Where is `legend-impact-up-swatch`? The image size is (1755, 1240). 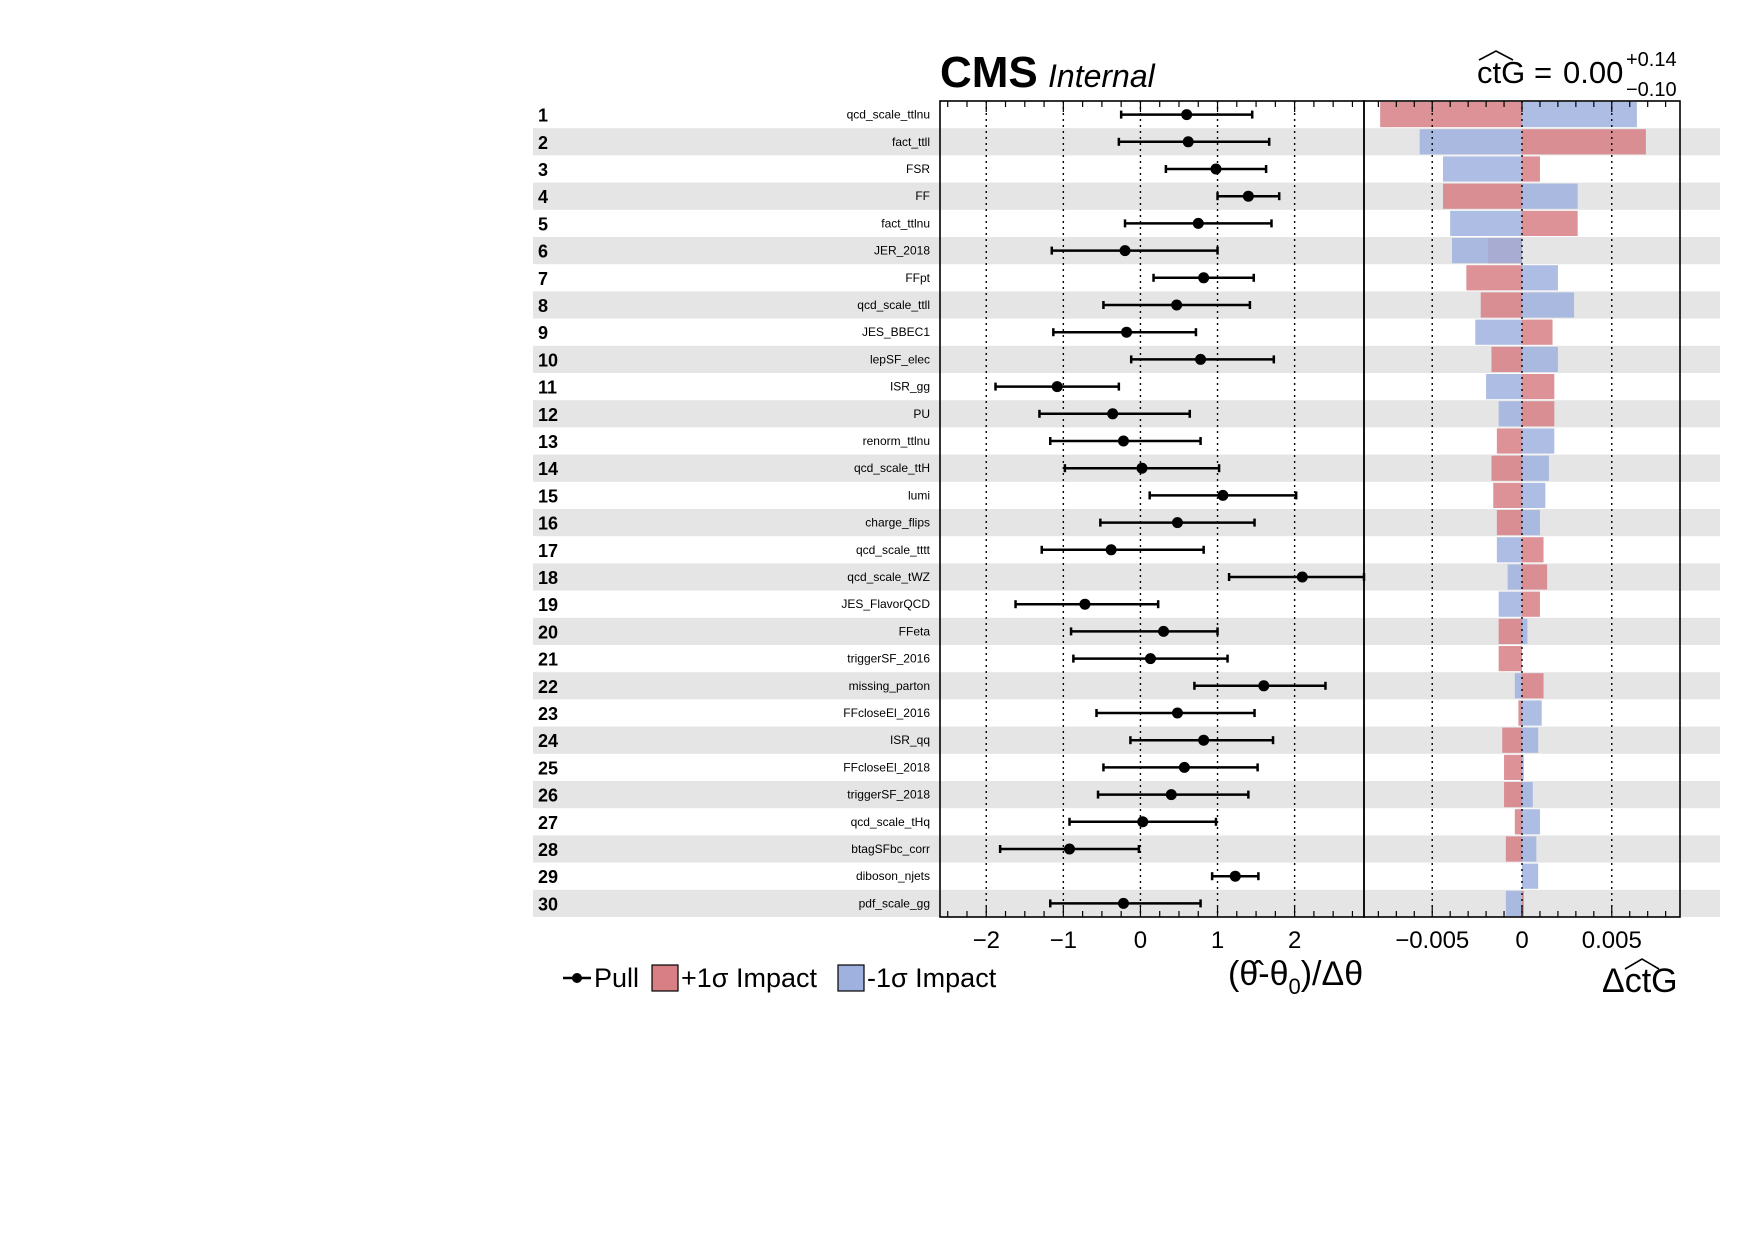
legend-impact-up-swatch is located at coordinates (665, 978).